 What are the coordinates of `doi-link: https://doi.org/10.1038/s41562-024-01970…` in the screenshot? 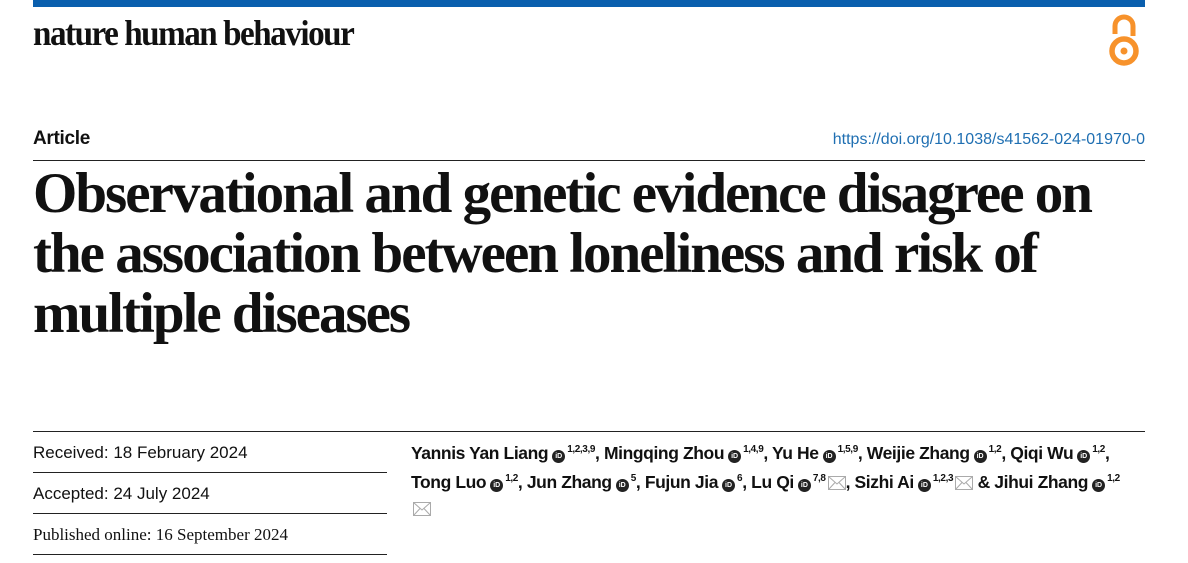 It's located at (988, 139).